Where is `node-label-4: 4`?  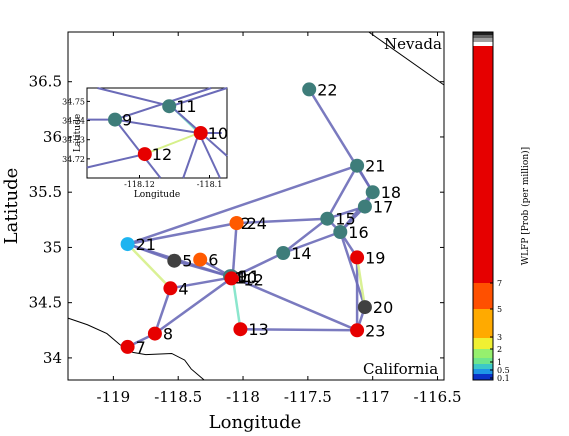 node-label-4: 4 is located at coordinates (183, 288).